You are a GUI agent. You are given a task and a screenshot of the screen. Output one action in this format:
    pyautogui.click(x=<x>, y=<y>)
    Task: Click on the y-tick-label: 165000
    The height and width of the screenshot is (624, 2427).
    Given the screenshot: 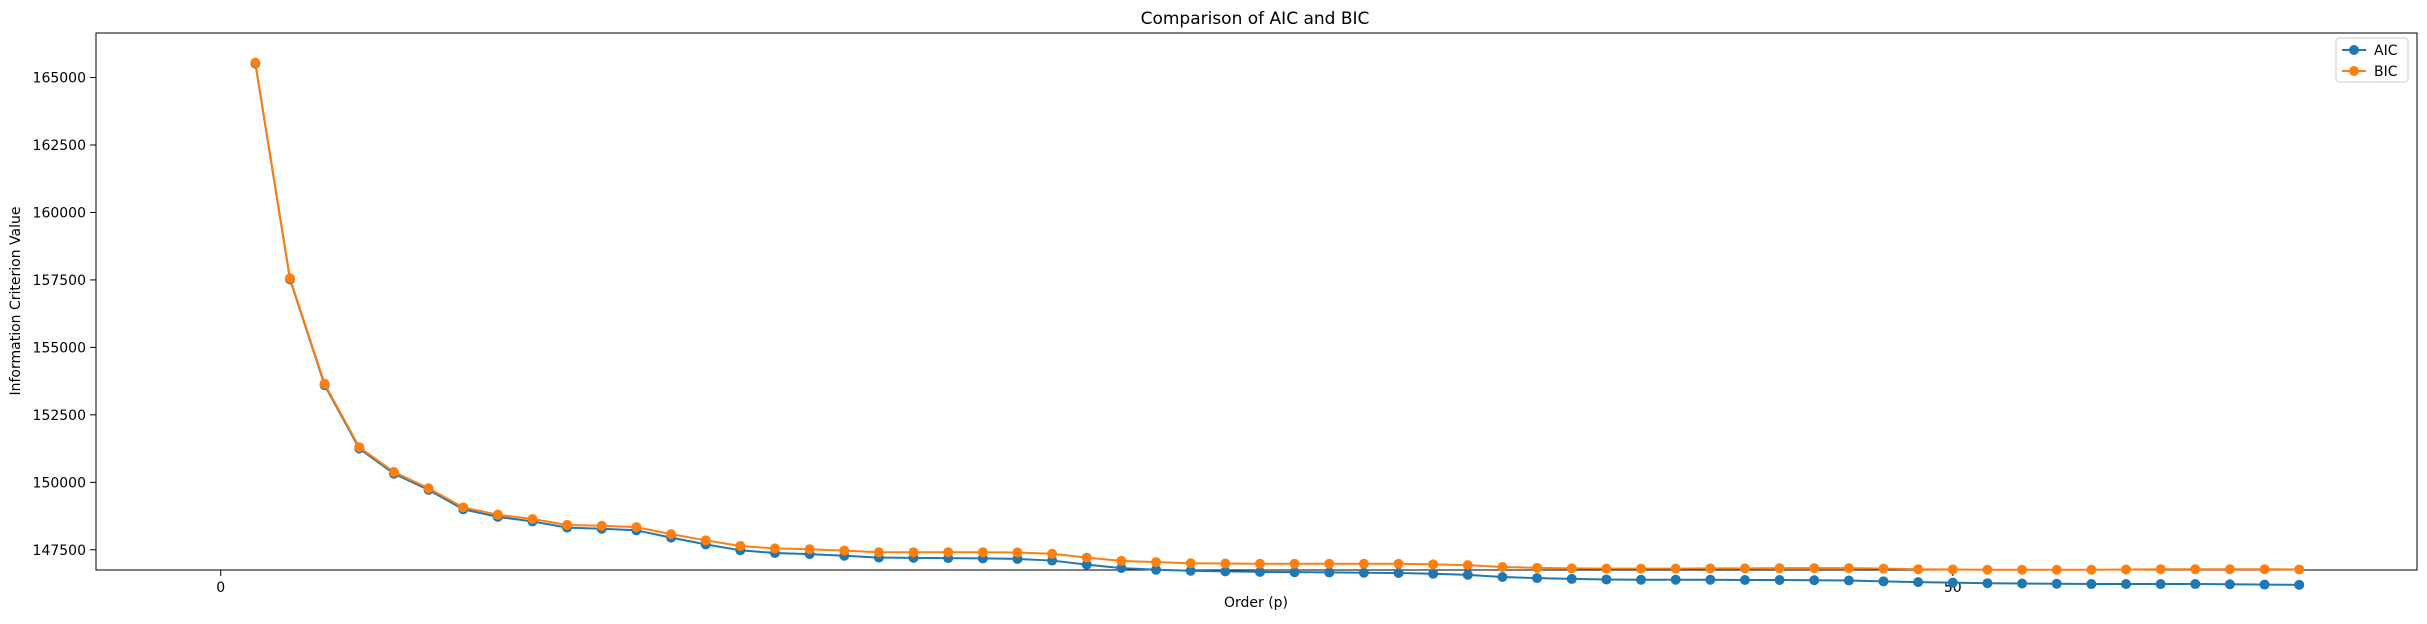 What is the action you would take?
    pyautogui.click(x=59, y=79)
    